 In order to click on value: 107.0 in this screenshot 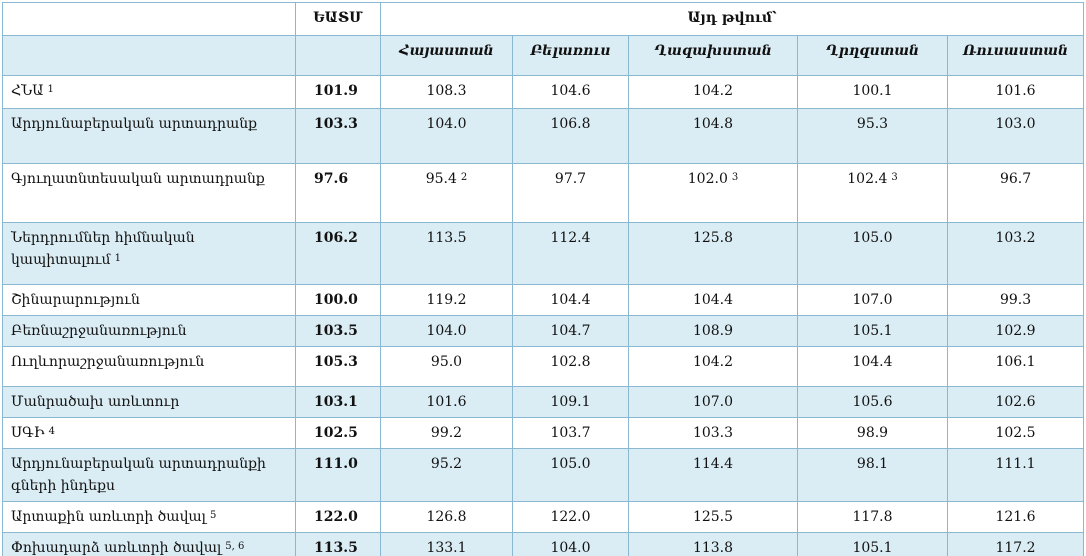, I will do `click(872, 300)`.